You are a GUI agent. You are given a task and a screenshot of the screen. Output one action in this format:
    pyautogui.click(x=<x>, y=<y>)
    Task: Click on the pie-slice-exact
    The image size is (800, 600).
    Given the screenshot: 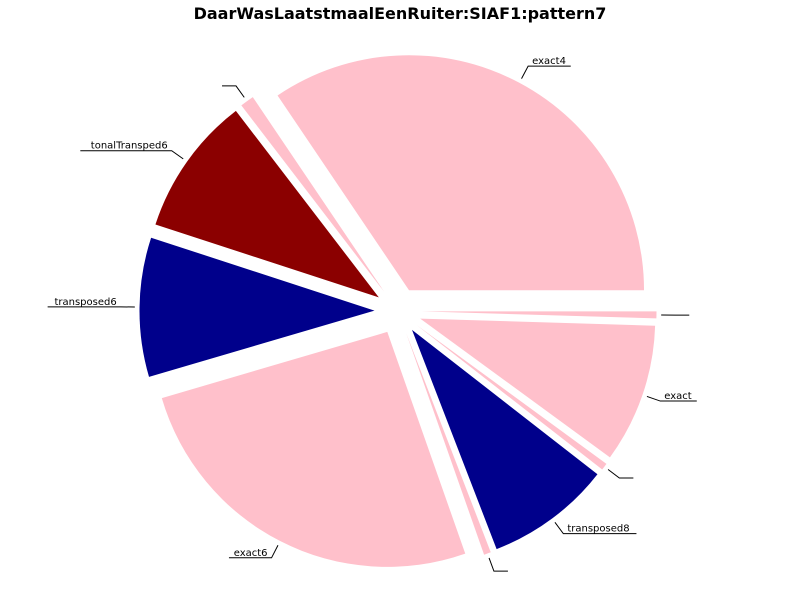 What is the action you would take?
    pyautogui.click(x=538, y=388)
    